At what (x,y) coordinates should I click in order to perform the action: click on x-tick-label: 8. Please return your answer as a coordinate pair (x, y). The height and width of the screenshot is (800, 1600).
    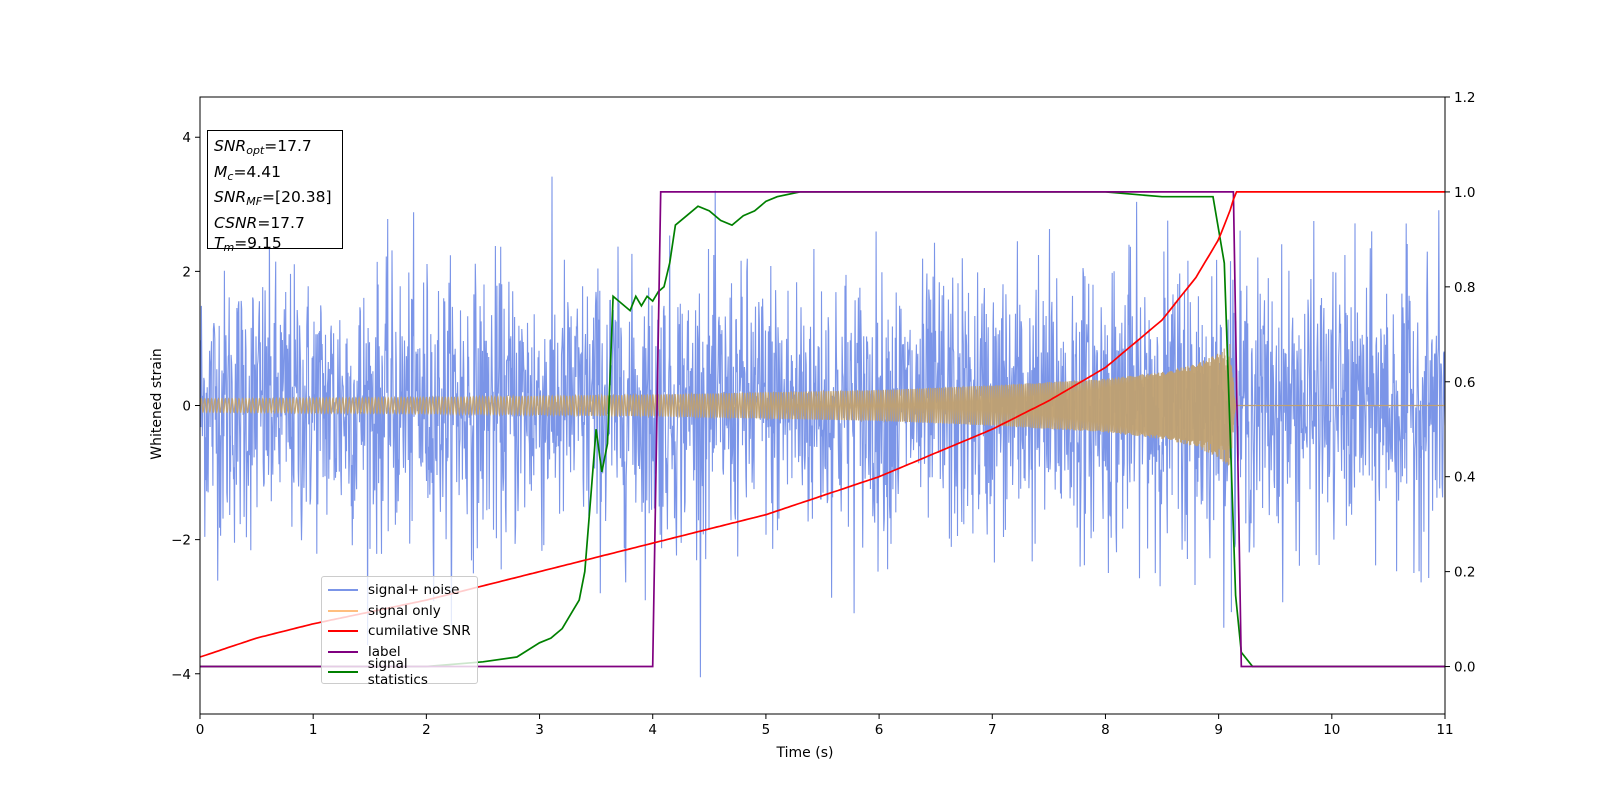
    Looking at the image, I should click on (1105, 730).